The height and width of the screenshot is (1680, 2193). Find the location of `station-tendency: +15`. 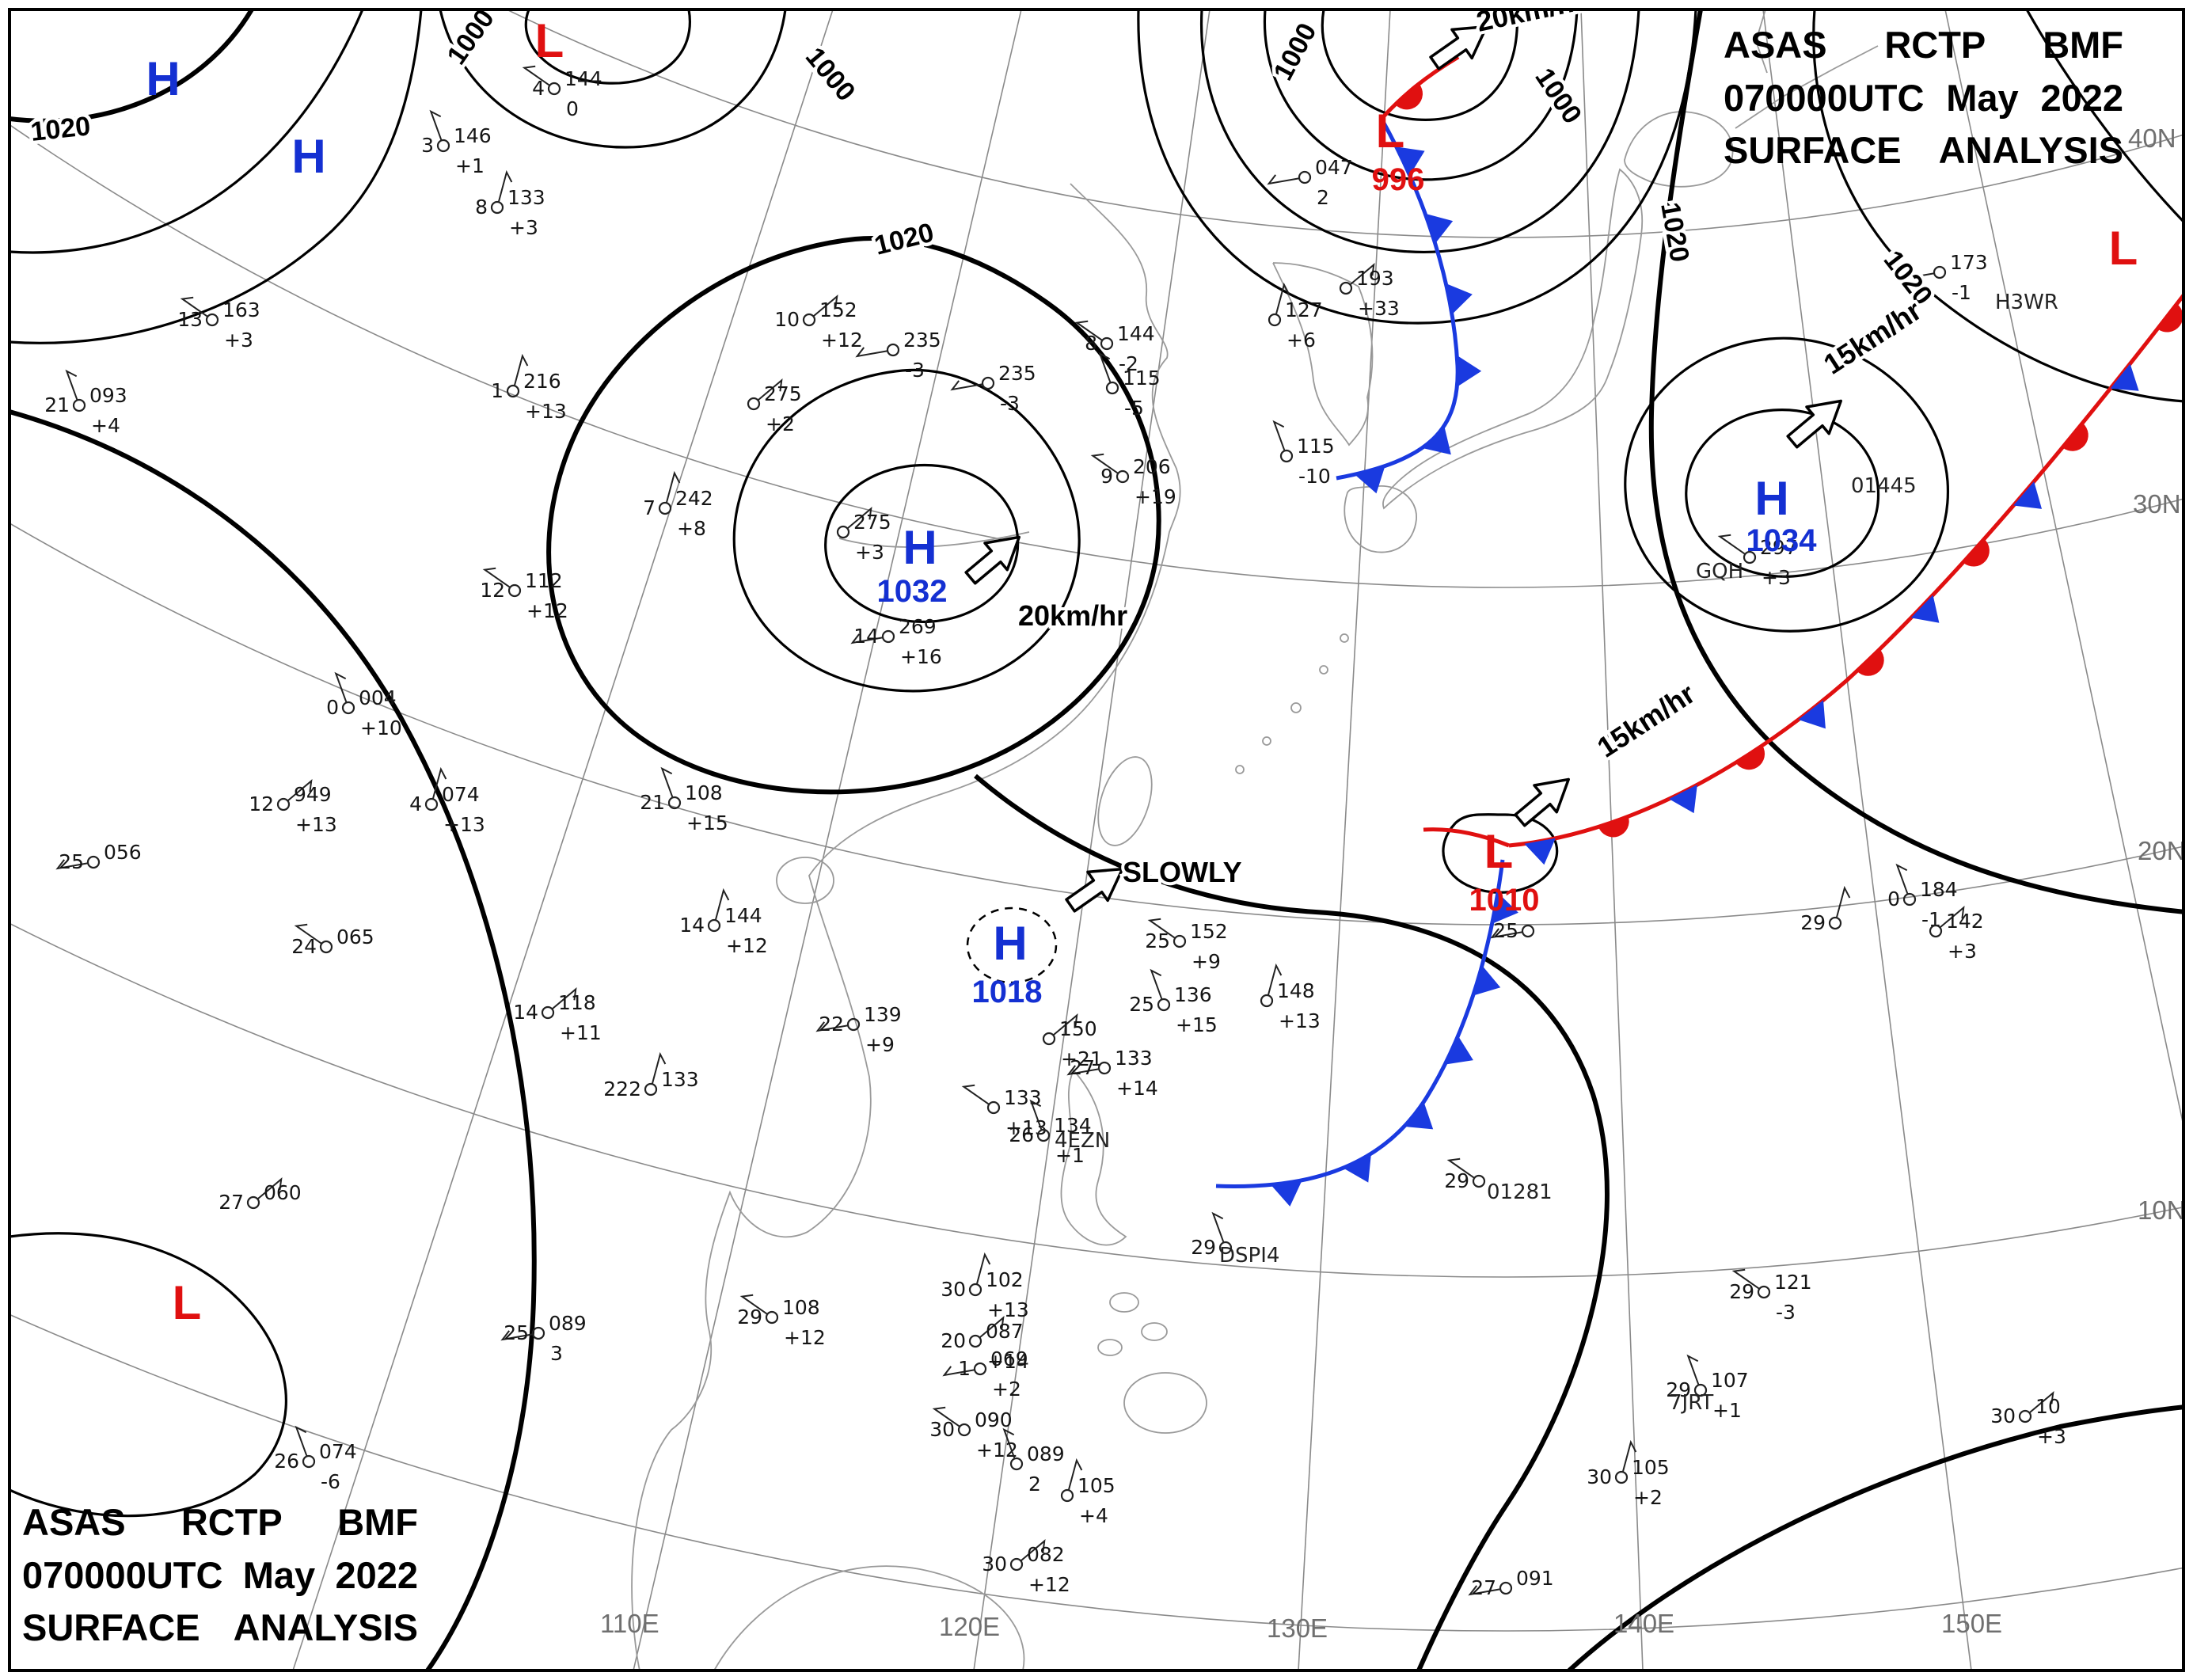

station-tendency: +15 is located at coordinates (707, 822).